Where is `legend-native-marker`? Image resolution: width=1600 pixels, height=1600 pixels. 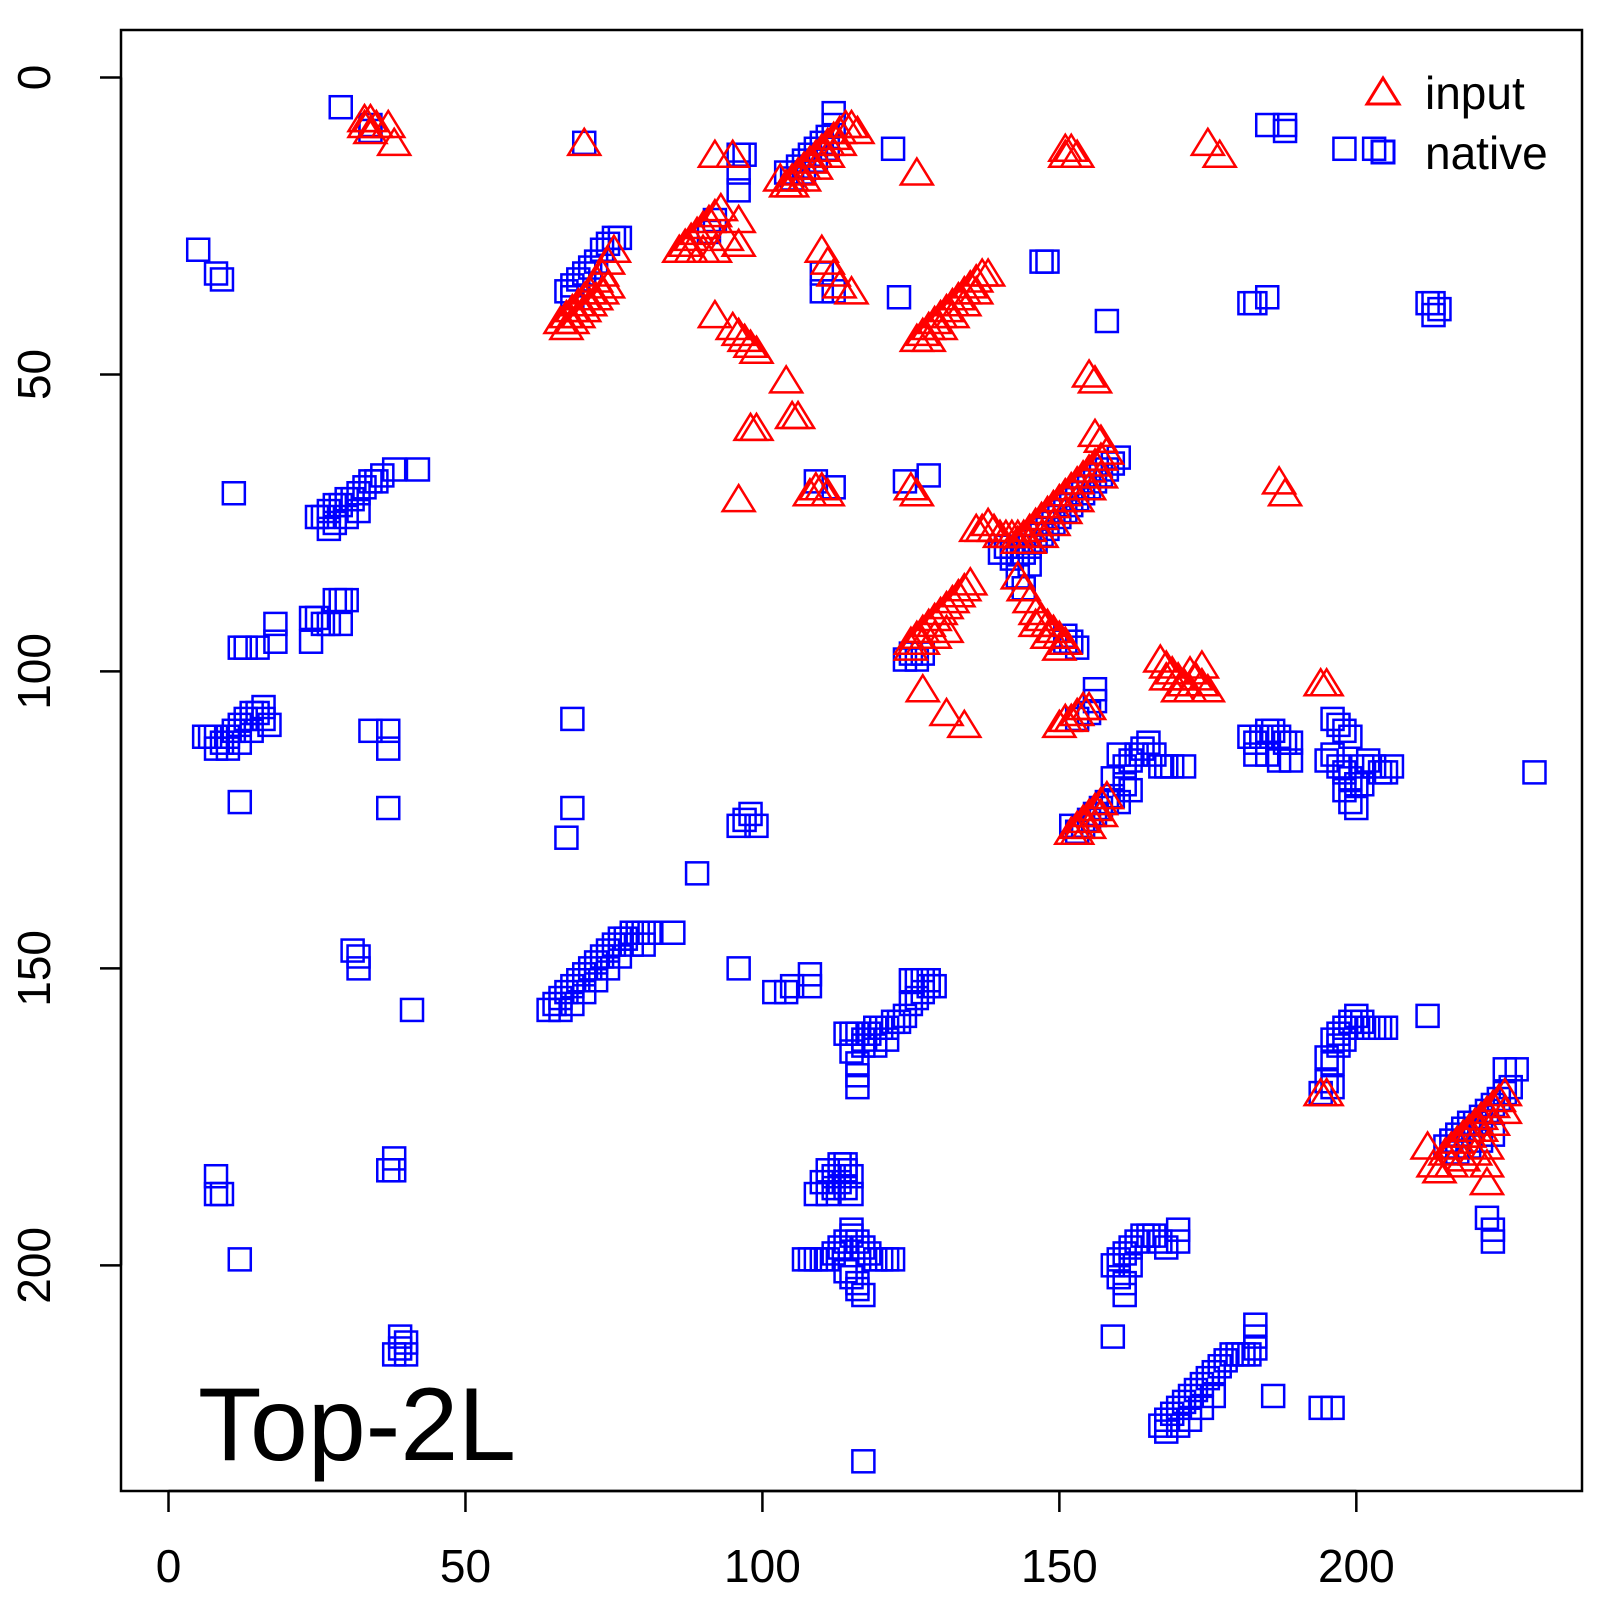 legend-native-marker is located at coordinates (1383, 152).